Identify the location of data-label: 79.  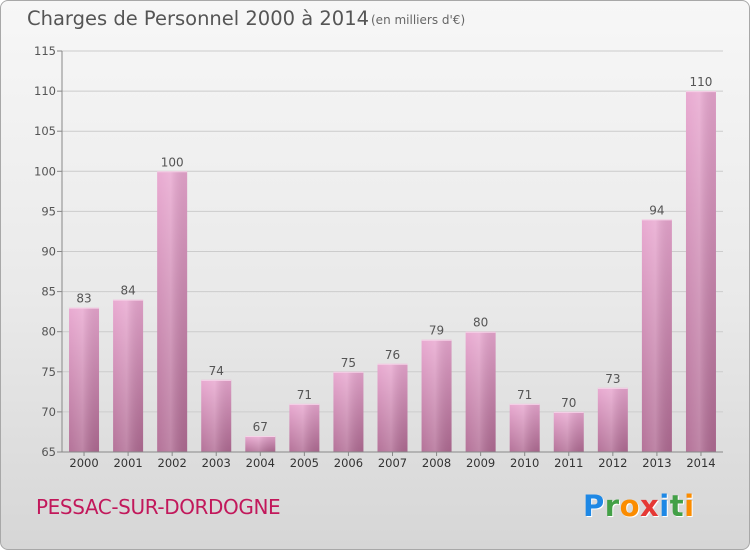
(436, 331).